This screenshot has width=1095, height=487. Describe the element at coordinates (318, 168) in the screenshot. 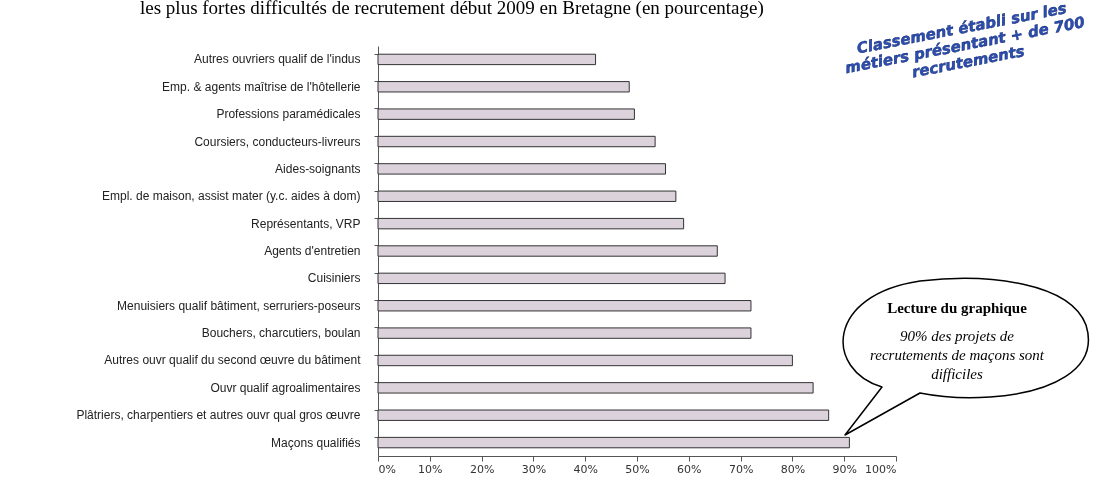

I see `y-tick-label: Aides-soignants` at that location.